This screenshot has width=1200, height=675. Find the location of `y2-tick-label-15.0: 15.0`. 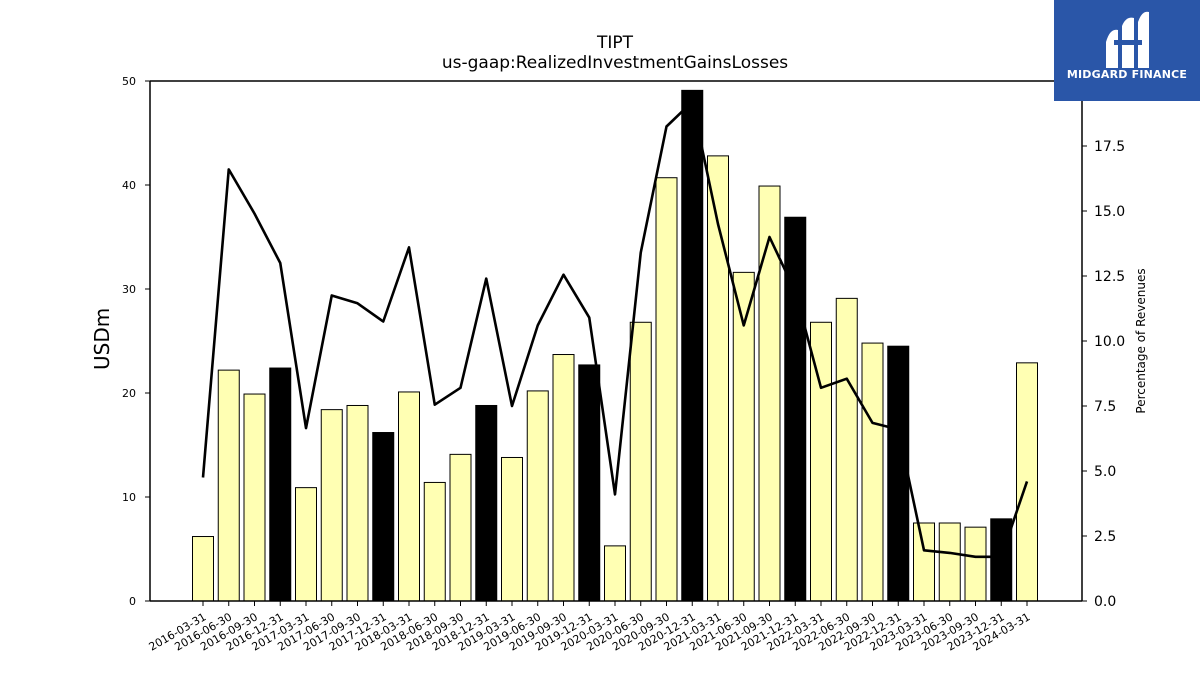

y2-tick-label-15.0: 15.0 is located at coordinates (1109, 212).